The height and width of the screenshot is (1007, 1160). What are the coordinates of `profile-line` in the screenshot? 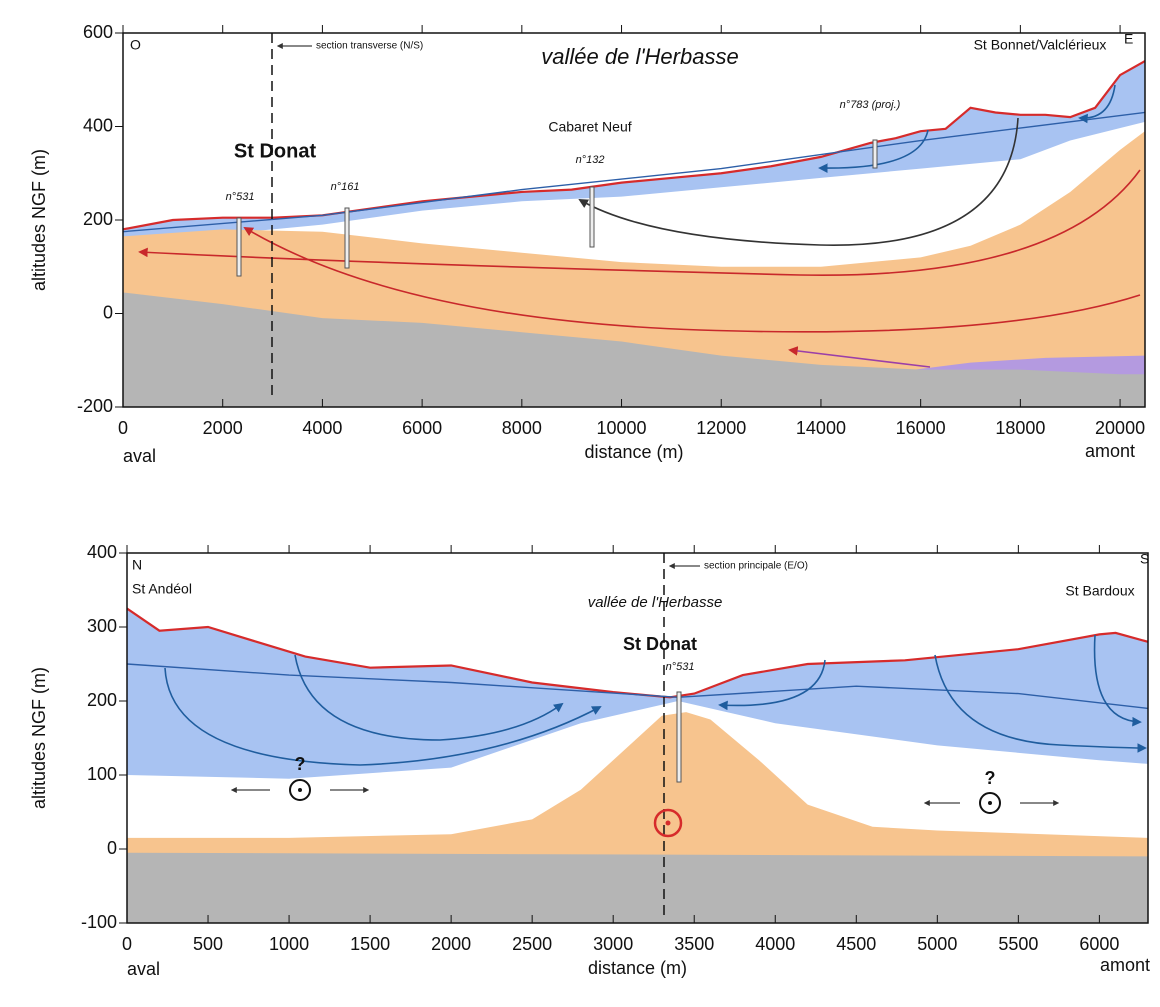 It's located at (634, 172).